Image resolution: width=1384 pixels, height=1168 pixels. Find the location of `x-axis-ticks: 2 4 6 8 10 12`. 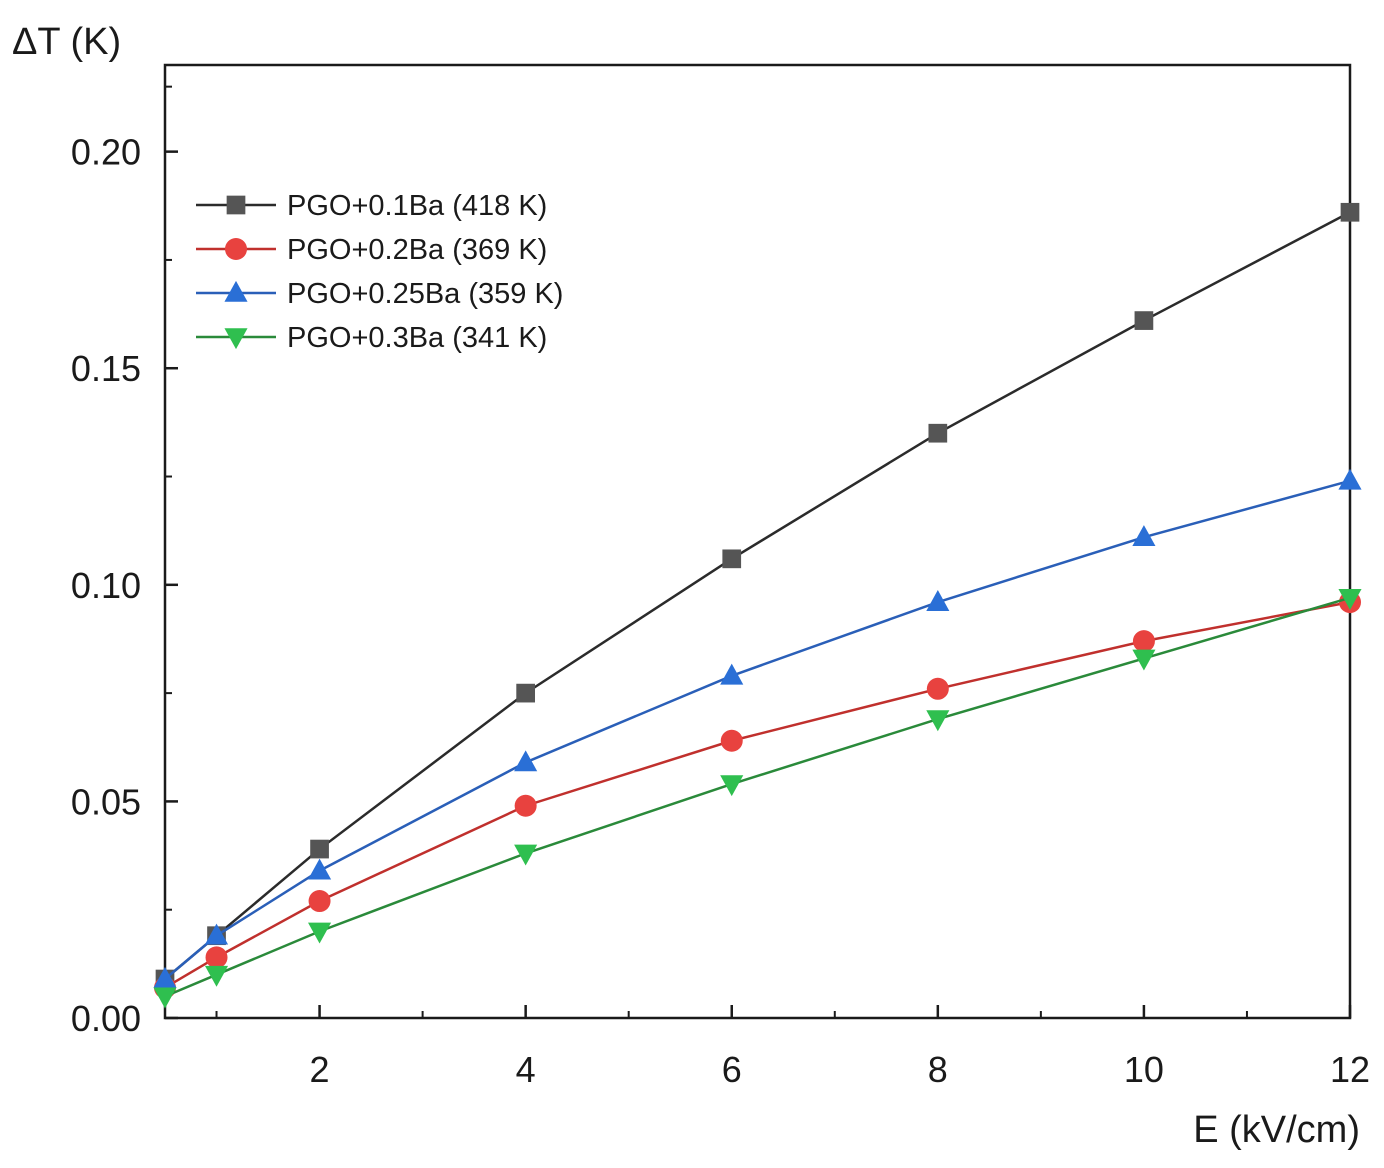

x-axis-ticks: 2 4 6 8 10 12 is located at coordinates (792, 1047).